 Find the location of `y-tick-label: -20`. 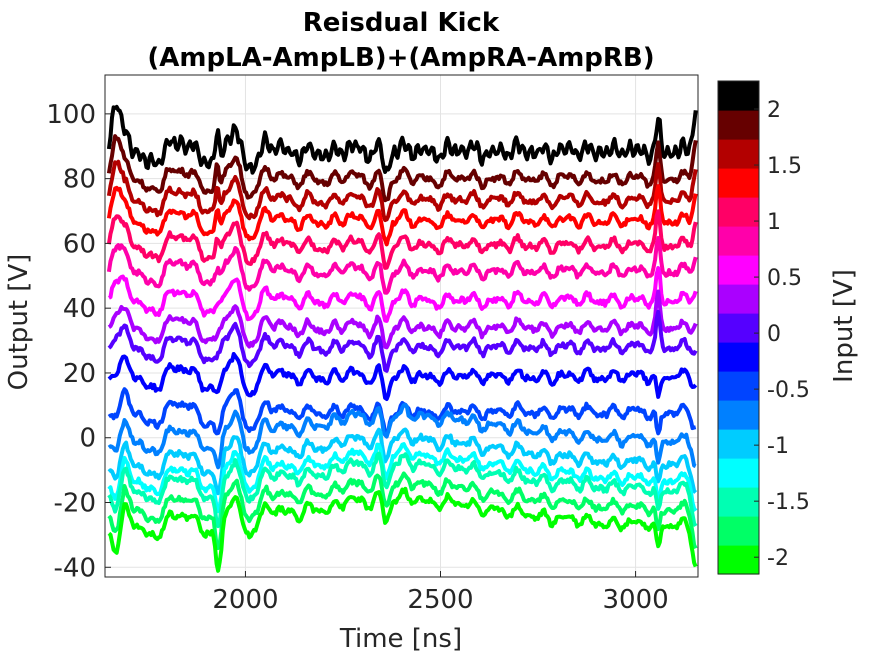

y-tick-label: -20 is located at coordinates (75, 504).